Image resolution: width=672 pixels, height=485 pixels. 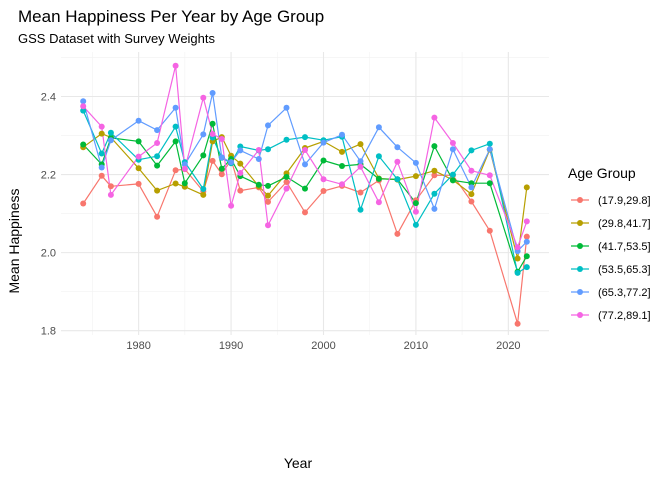 What do you see at coordinates (117, 38) in the screenshot?
I see `chart-subtitle: GSS Dataset with Survey Weights` at bounding box center [117, 38].